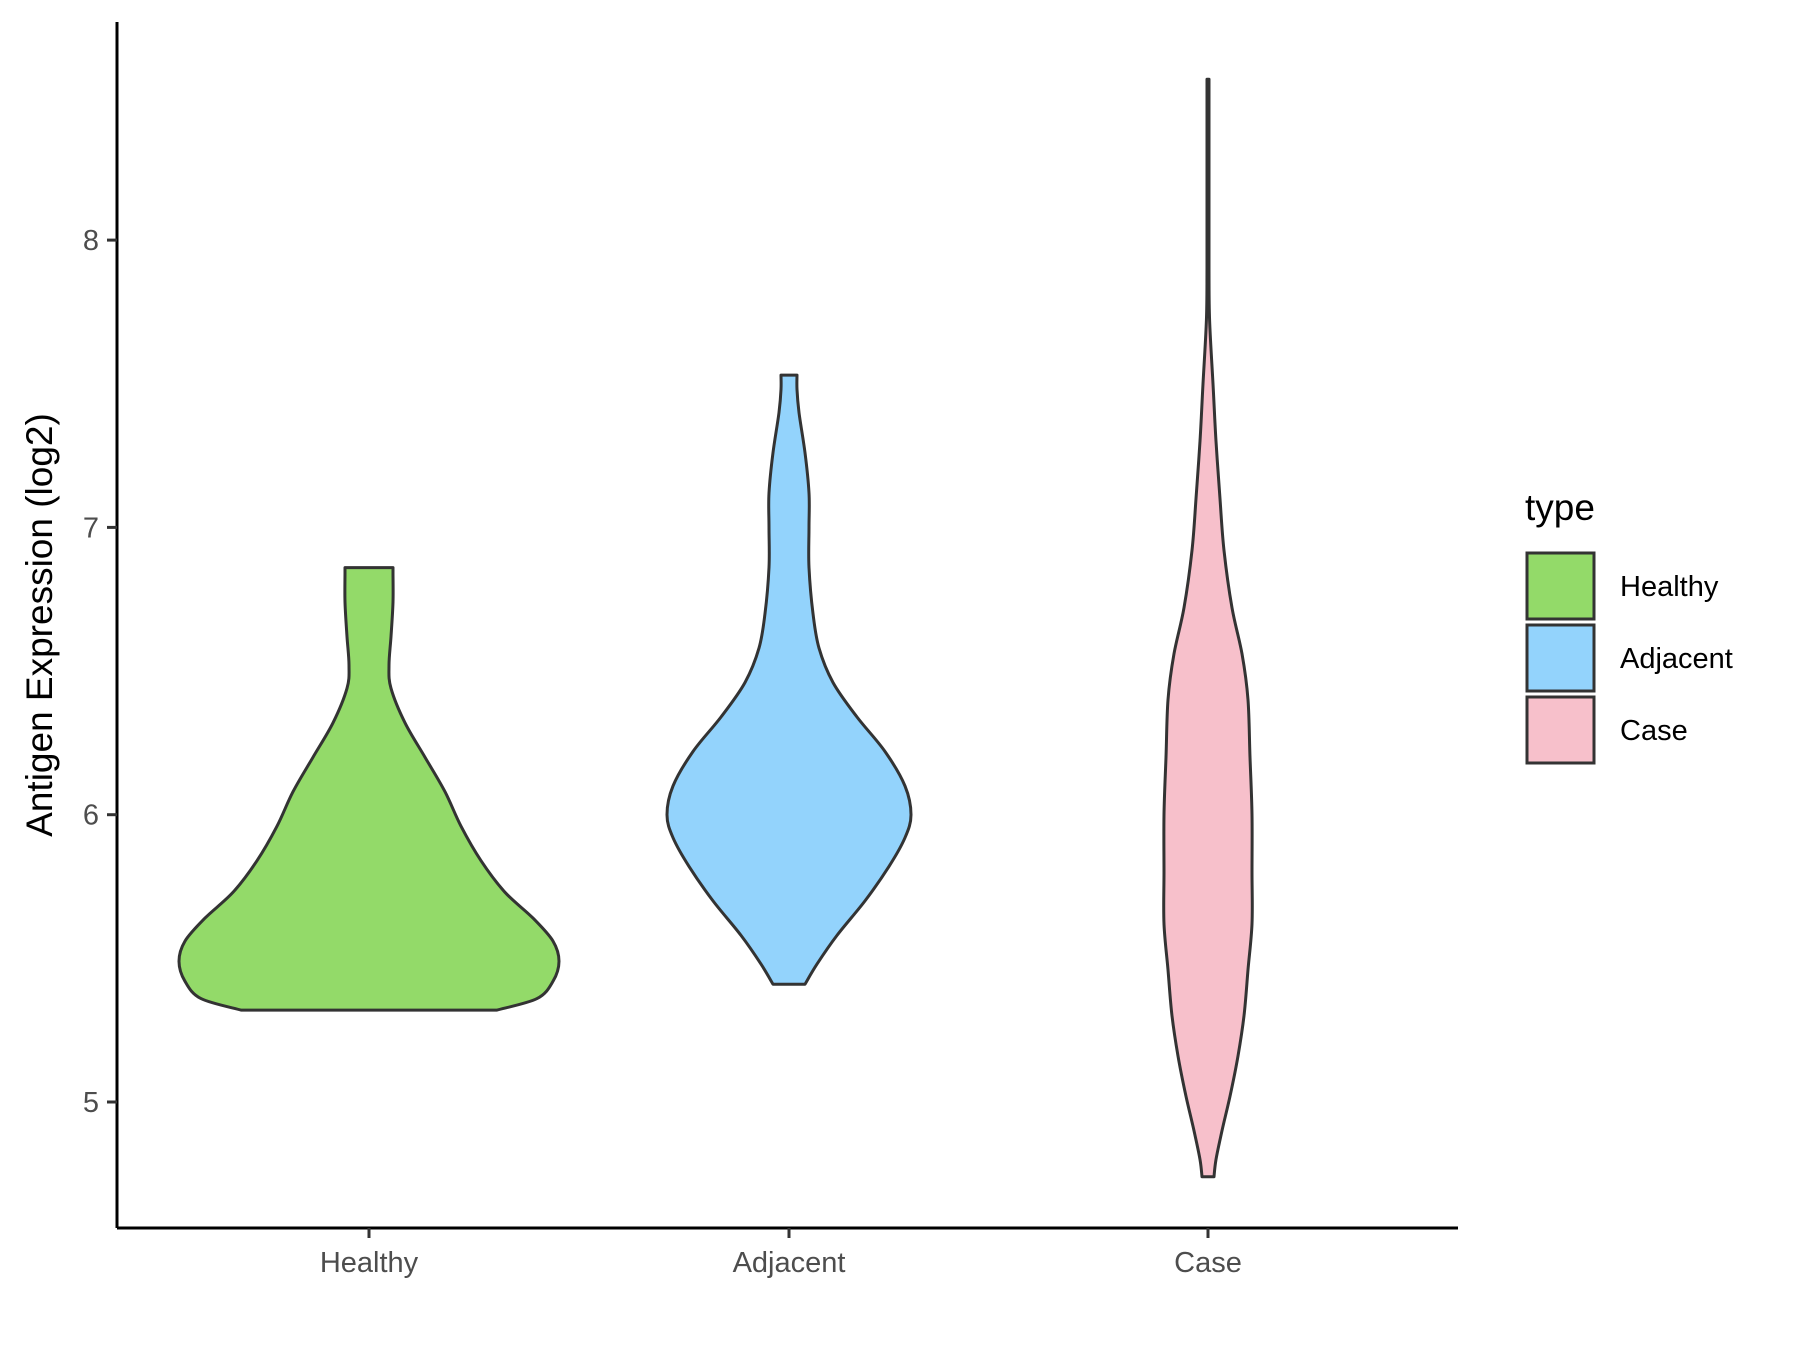  What do you see at coordinates (1669, 587) in the screenshot?
I see `legend-label-healthy: Healthy` at bounding box center [1669, 587].